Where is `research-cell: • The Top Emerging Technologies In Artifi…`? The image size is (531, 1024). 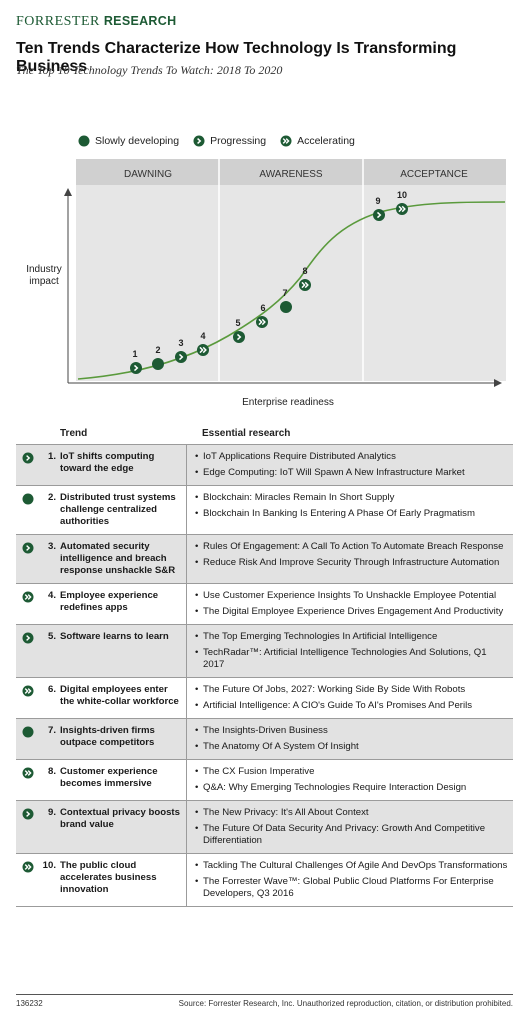 research-cell: • The Top Emerging Technologies In Artifi… is located at coordinates (349, 651).